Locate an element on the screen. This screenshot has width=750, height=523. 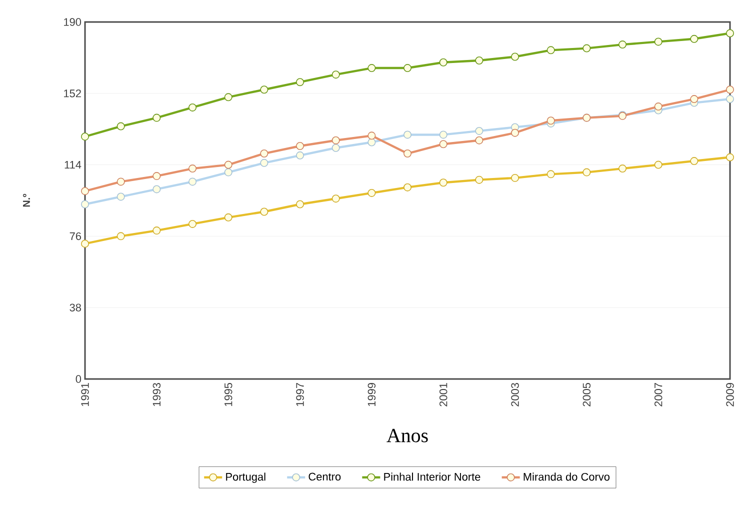
legend-label: Miranda do Corvo is located at coordinates (567, 476).